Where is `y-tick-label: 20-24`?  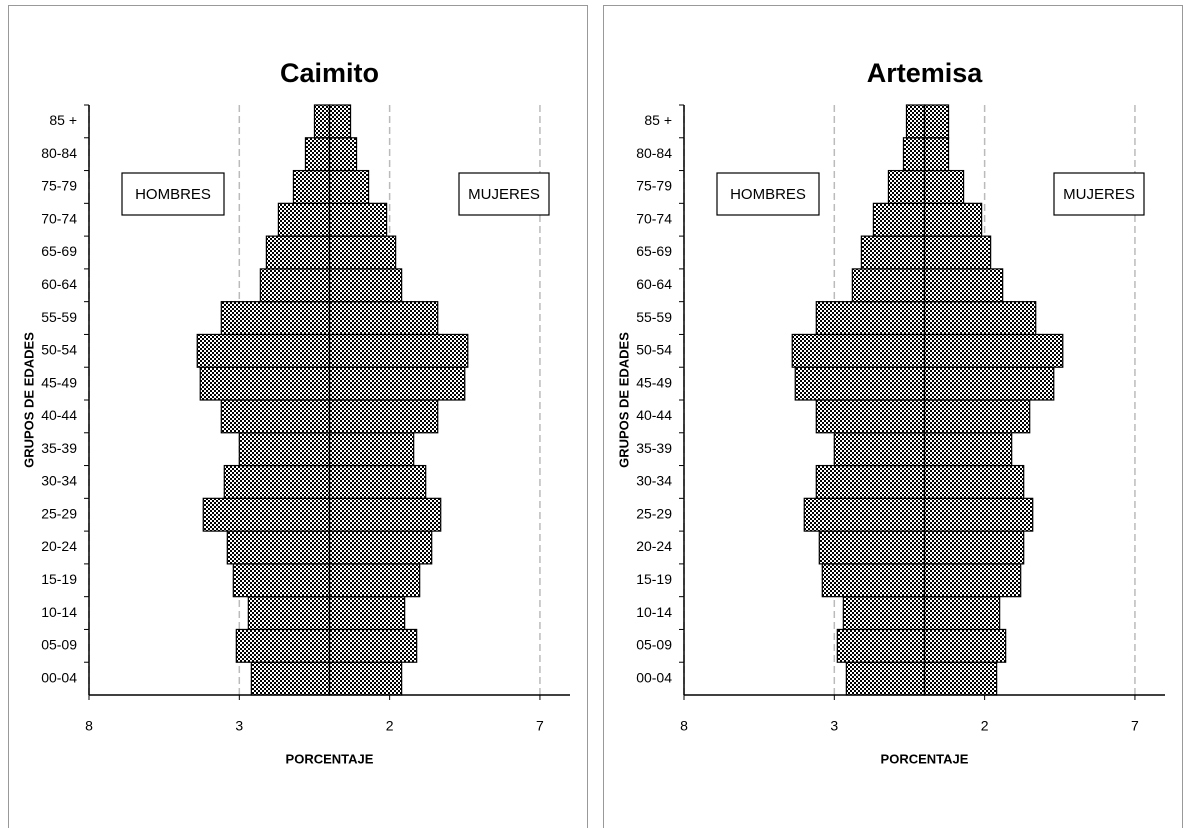 y-tick-label: 20-24 is located at coordinates (654, 546).